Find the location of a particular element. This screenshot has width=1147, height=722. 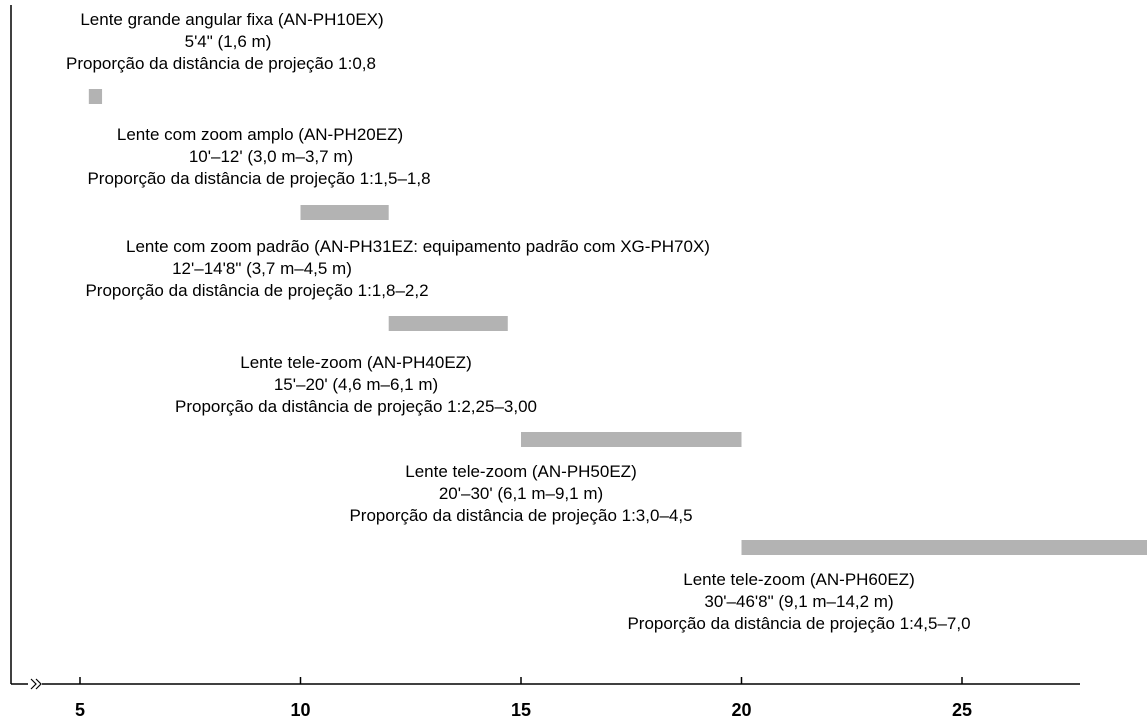

distance-label: 5'4" (1,6 m) is located at coordinates (228, 41).